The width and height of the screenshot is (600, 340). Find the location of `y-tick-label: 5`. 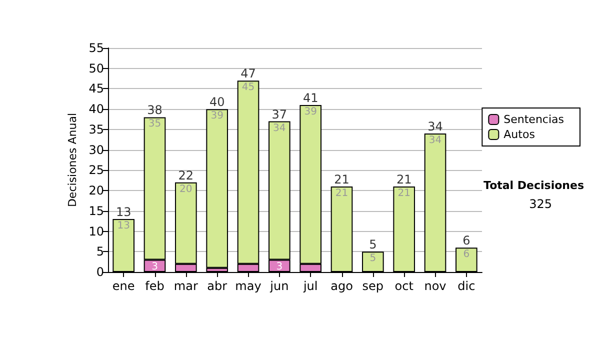

y-tick-label: 5 is located at coordinates (100, 251).